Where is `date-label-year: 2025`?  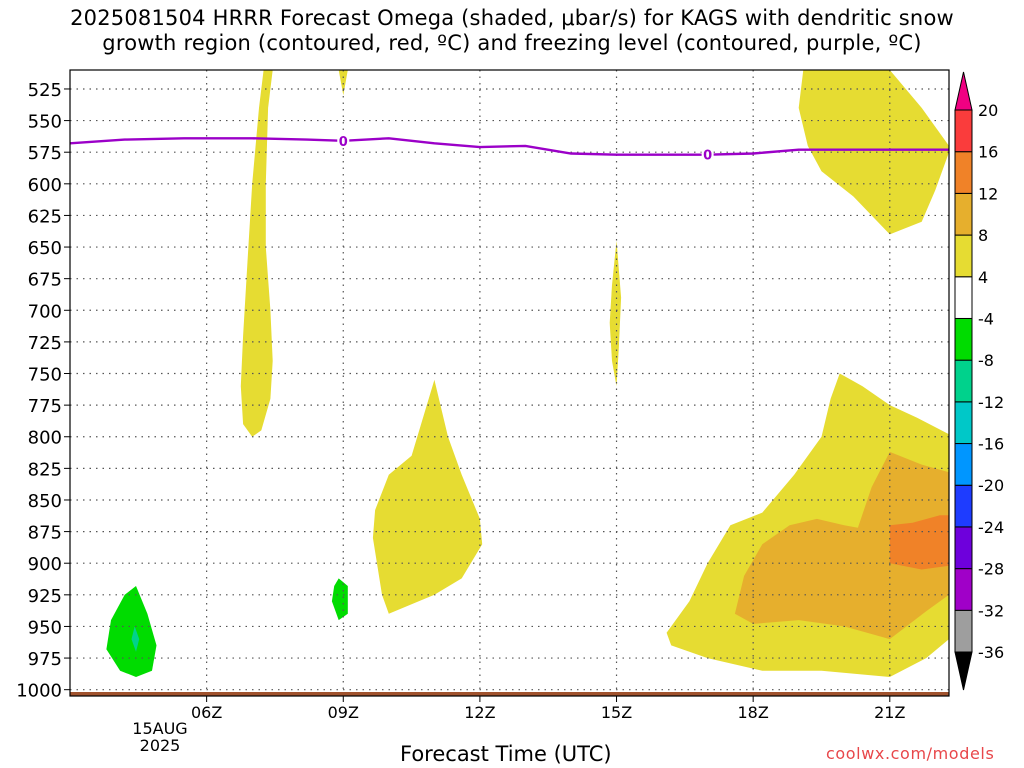
date-label-year: 2025 is located at coordinates (160, 745).